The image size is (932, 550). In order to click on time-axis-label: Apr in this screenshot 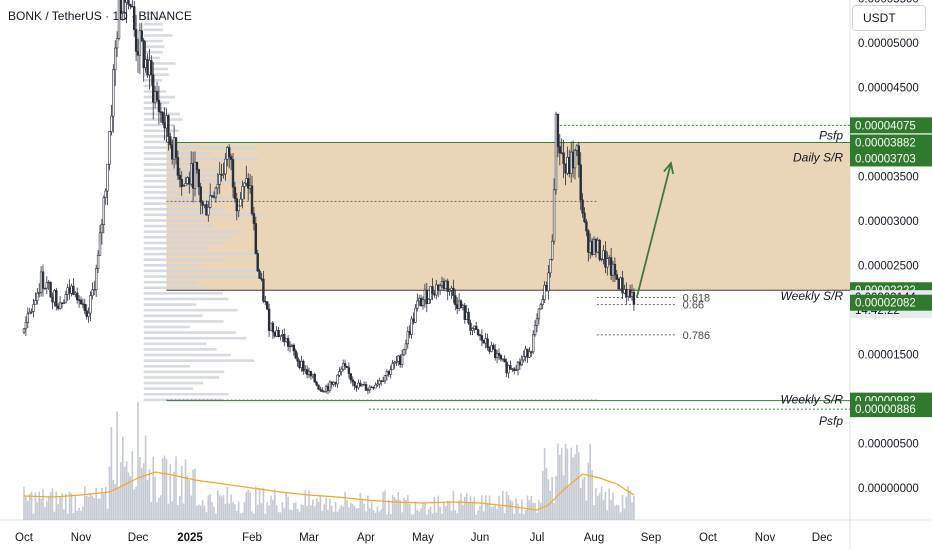, I will do `click(366, 538)`.